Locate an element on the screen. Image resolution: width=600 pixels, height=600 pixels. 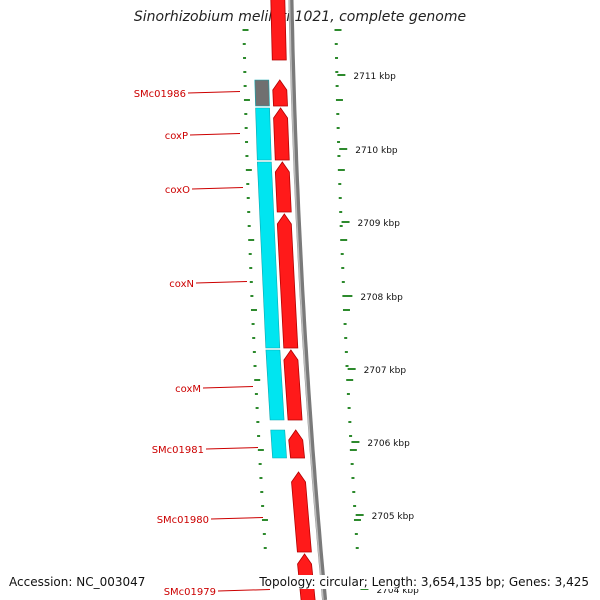
scale-label: 2711 kbp is located at coordinates (374, 77).